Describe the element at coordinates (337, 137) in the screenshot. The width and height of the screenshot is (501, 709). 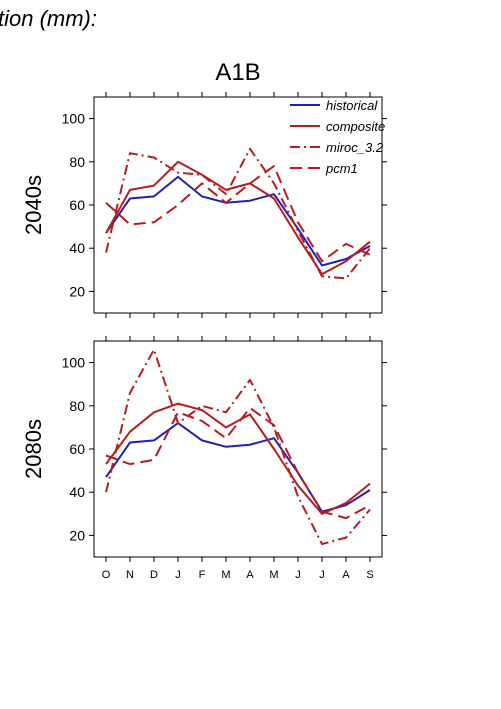
I see `legend: historical composite miroc_3.2 pcm1` at that location.